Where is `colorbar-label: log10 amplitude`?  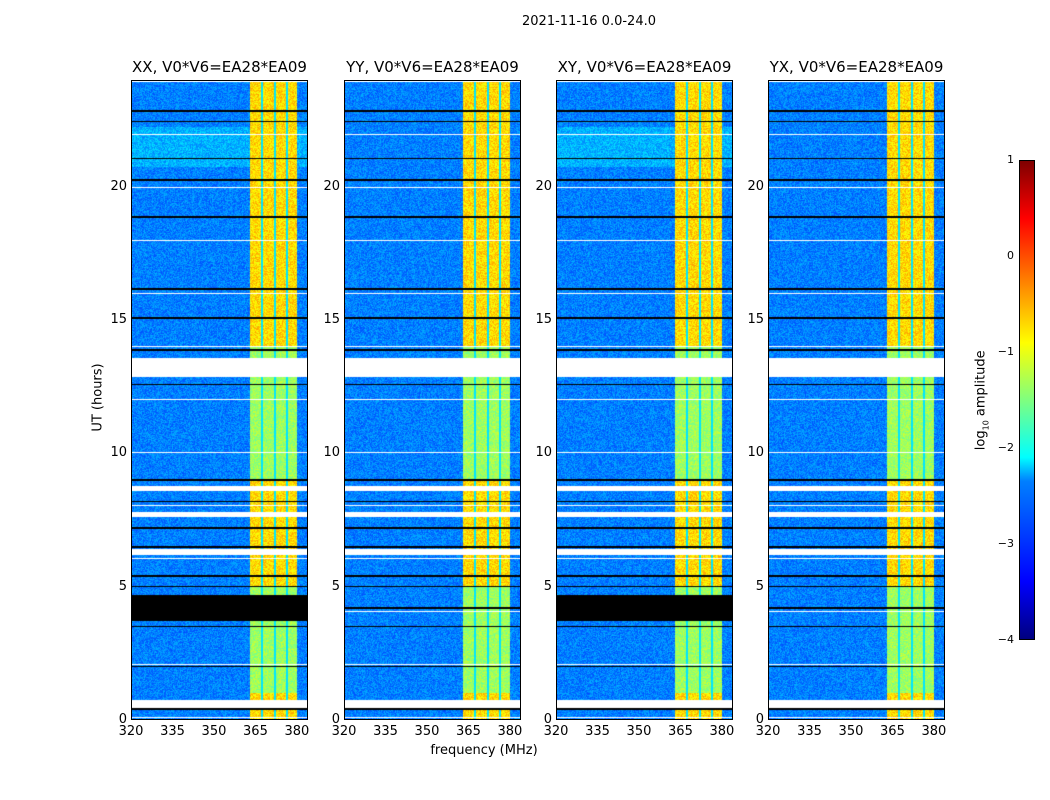
colorbar-label: log10 amplitude is located at coordinates (982, 400).